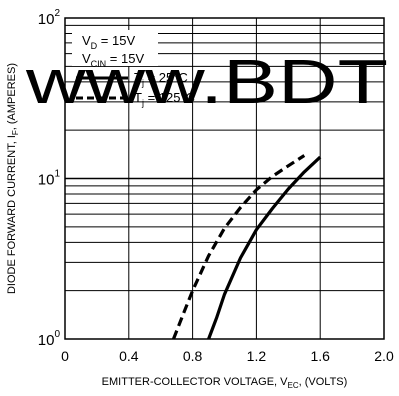  What do you see at coordinates (320, 356) in the screenshot?
I see `x-tick-label: 1.6` at bounding box center [320, 356].